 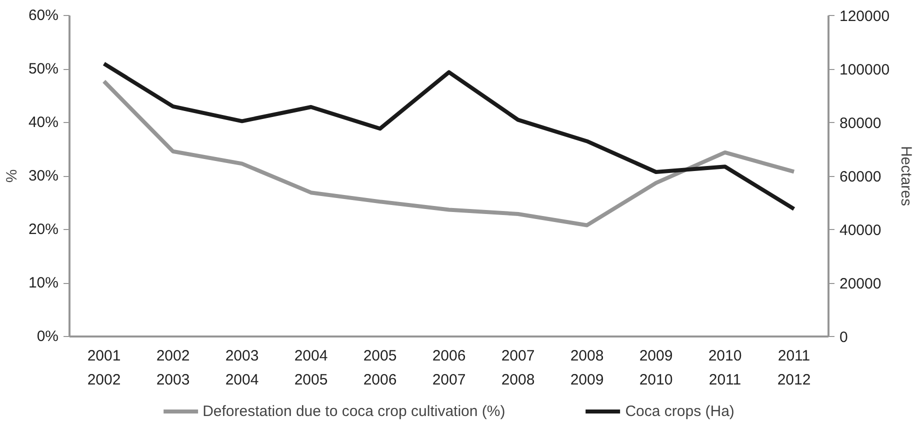 What do you see at coordinates (861, 177) in the screenshot?
I see `y2-tick-label: 60000` at bounding box center [861, 177].